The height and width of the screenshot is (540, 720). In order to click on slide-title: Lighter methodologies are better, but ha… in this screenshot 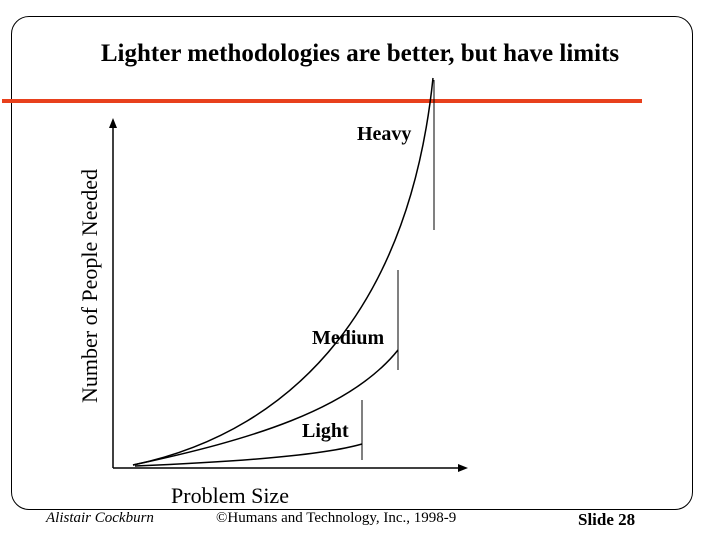, I will do `click(360, 53)`.